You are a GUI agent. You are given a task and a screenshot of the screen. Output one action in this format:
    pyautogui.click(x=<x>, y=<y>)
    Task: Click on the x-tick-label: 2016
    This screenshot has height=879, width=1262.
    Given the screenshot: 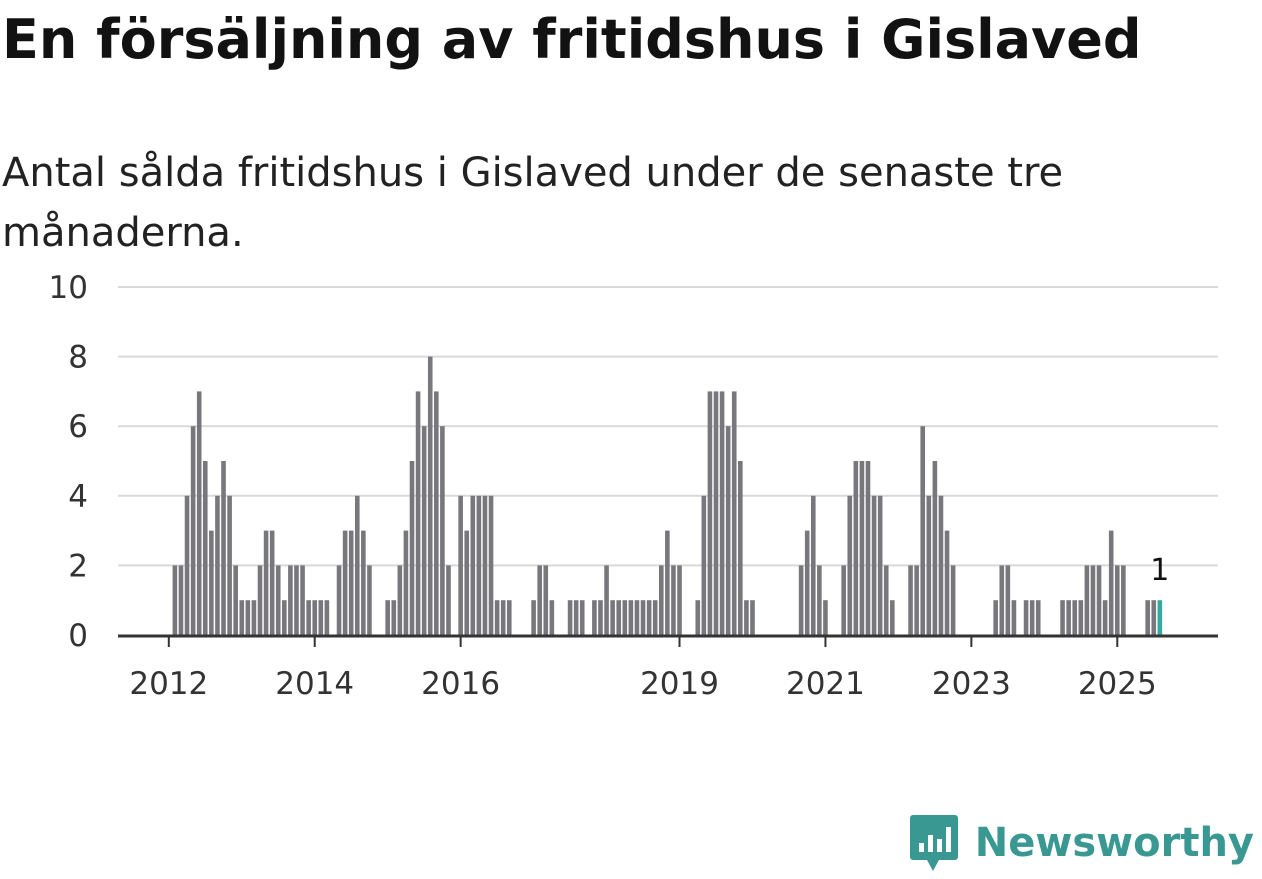 What is the action you would take?
    pyautogui.click(x=460, y=684)
    